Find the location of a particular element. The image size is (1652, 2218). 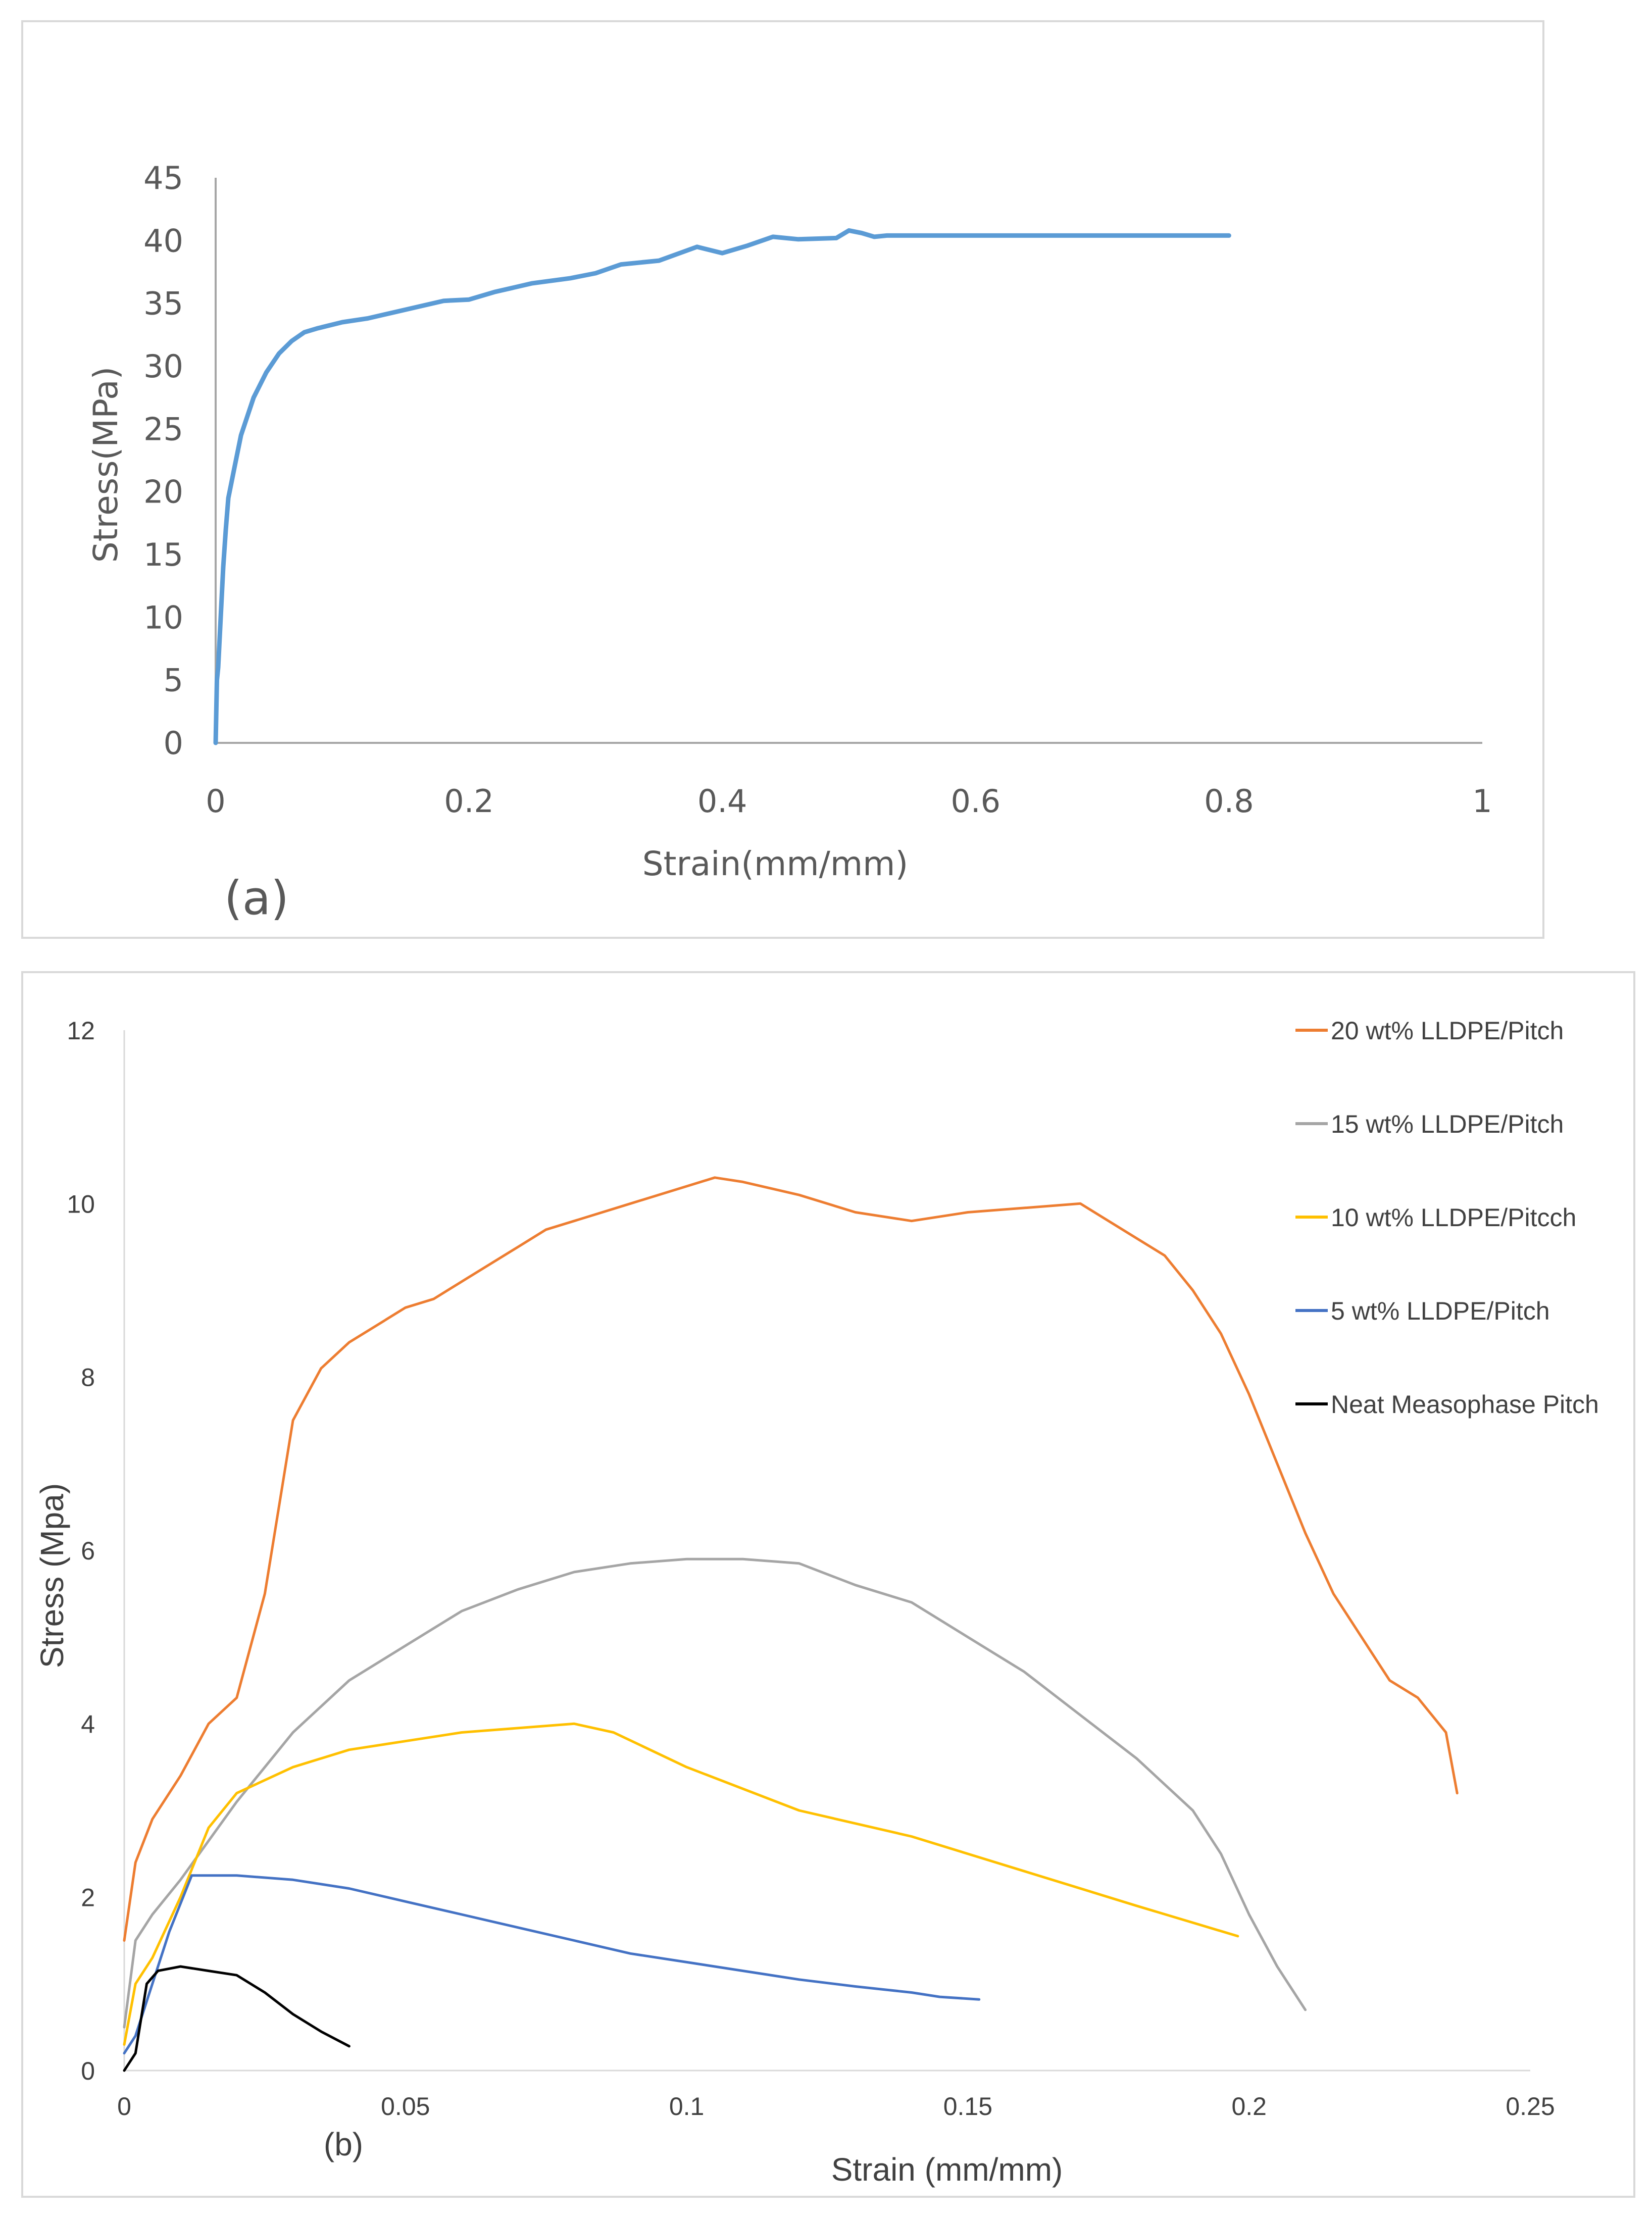

panel-b-x-tick-label: 0 is located at coordinates (124, 2106).